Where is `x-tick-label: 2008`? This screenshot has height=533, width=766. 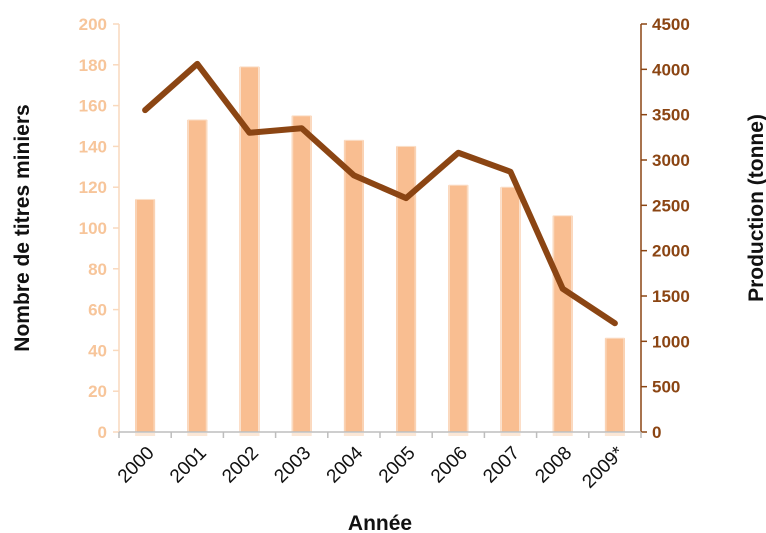 x-tick-label: 2008 is located at coordinates (553, 465).